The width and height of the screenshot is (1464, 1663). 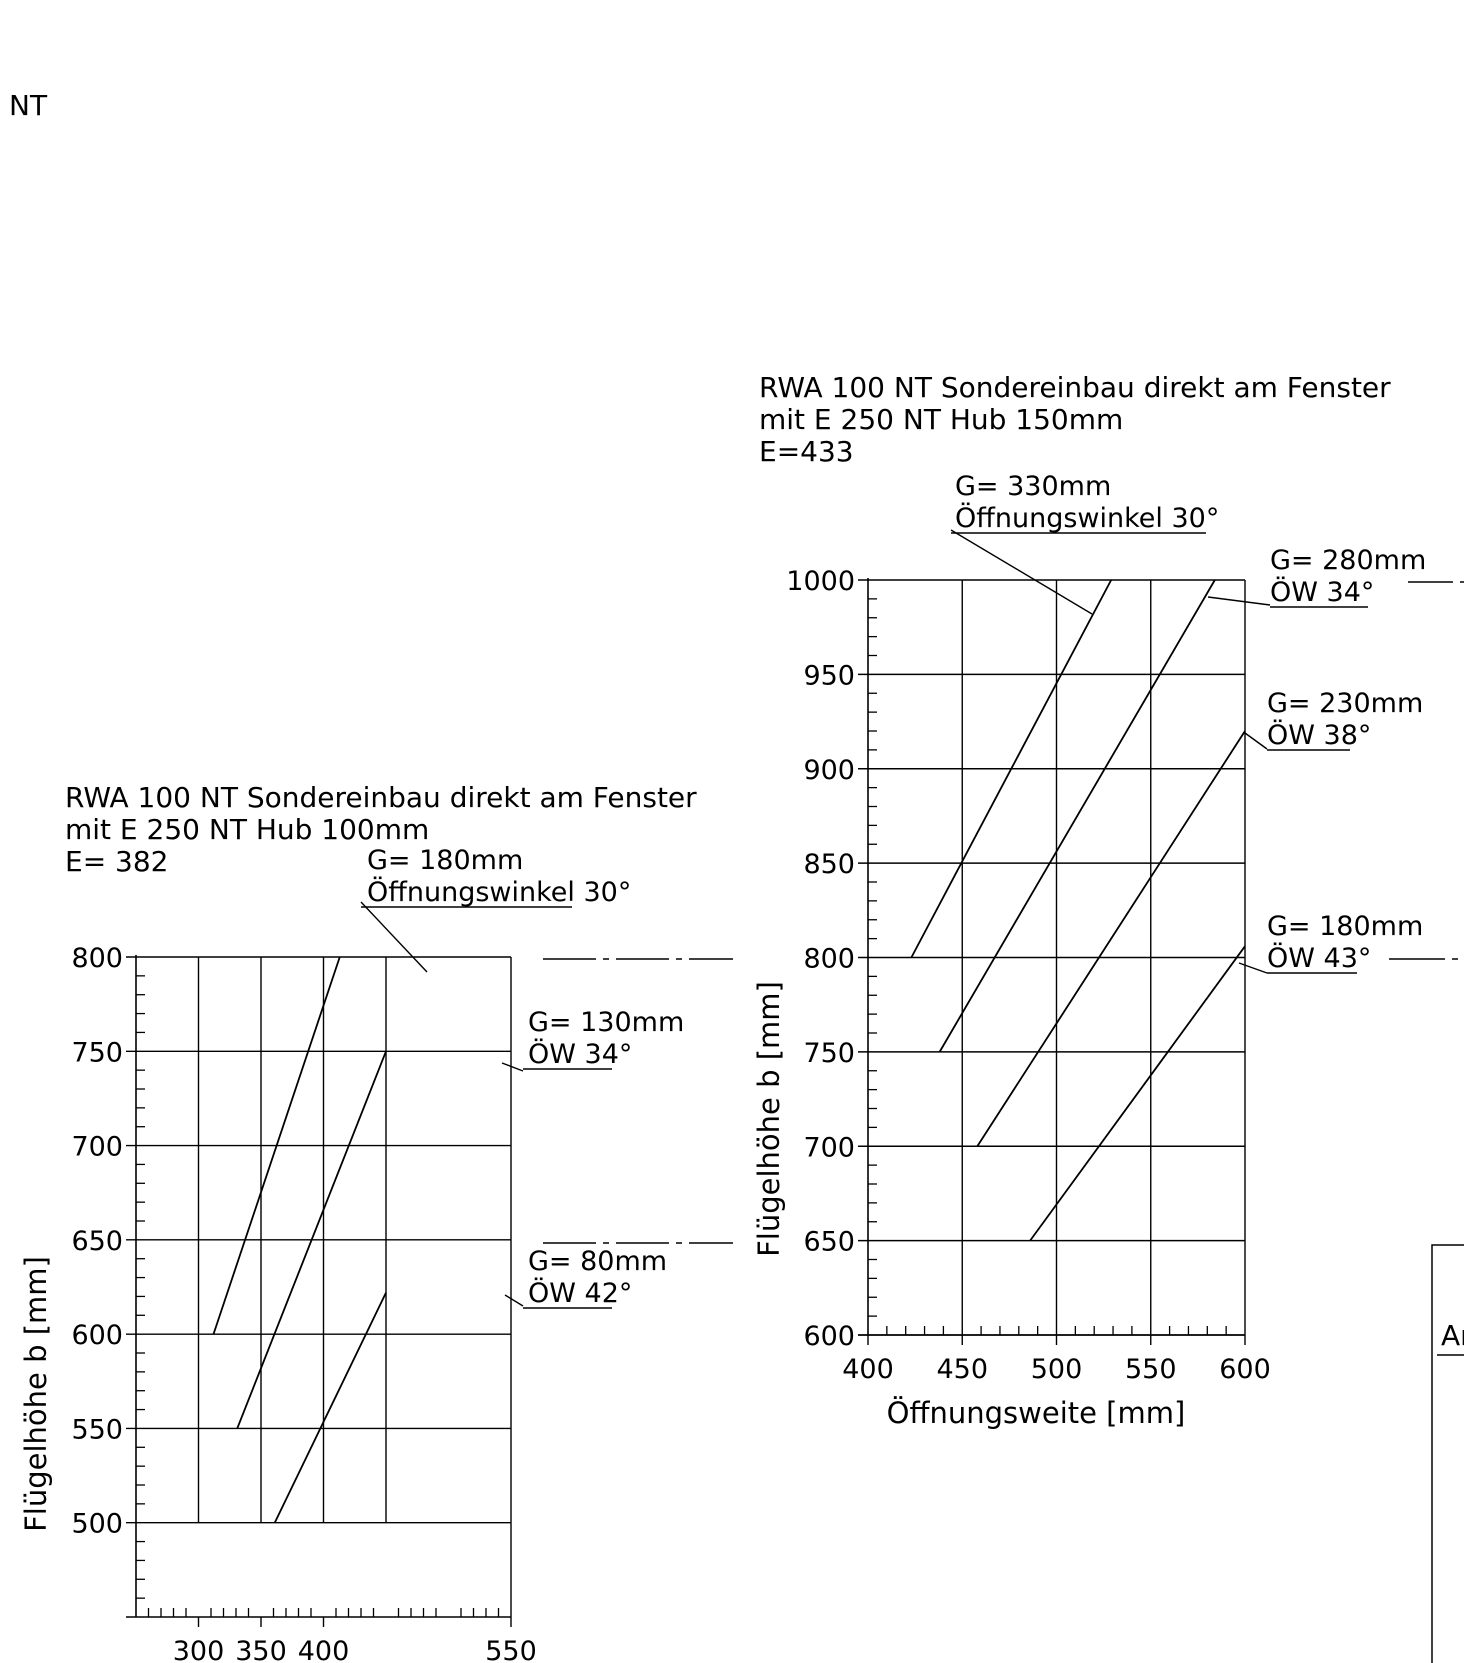 What do you see at coordinates (117, 861) in the screenshot?
I see `chart-title-line-3: E= 382` at bounding box center [117, 861].